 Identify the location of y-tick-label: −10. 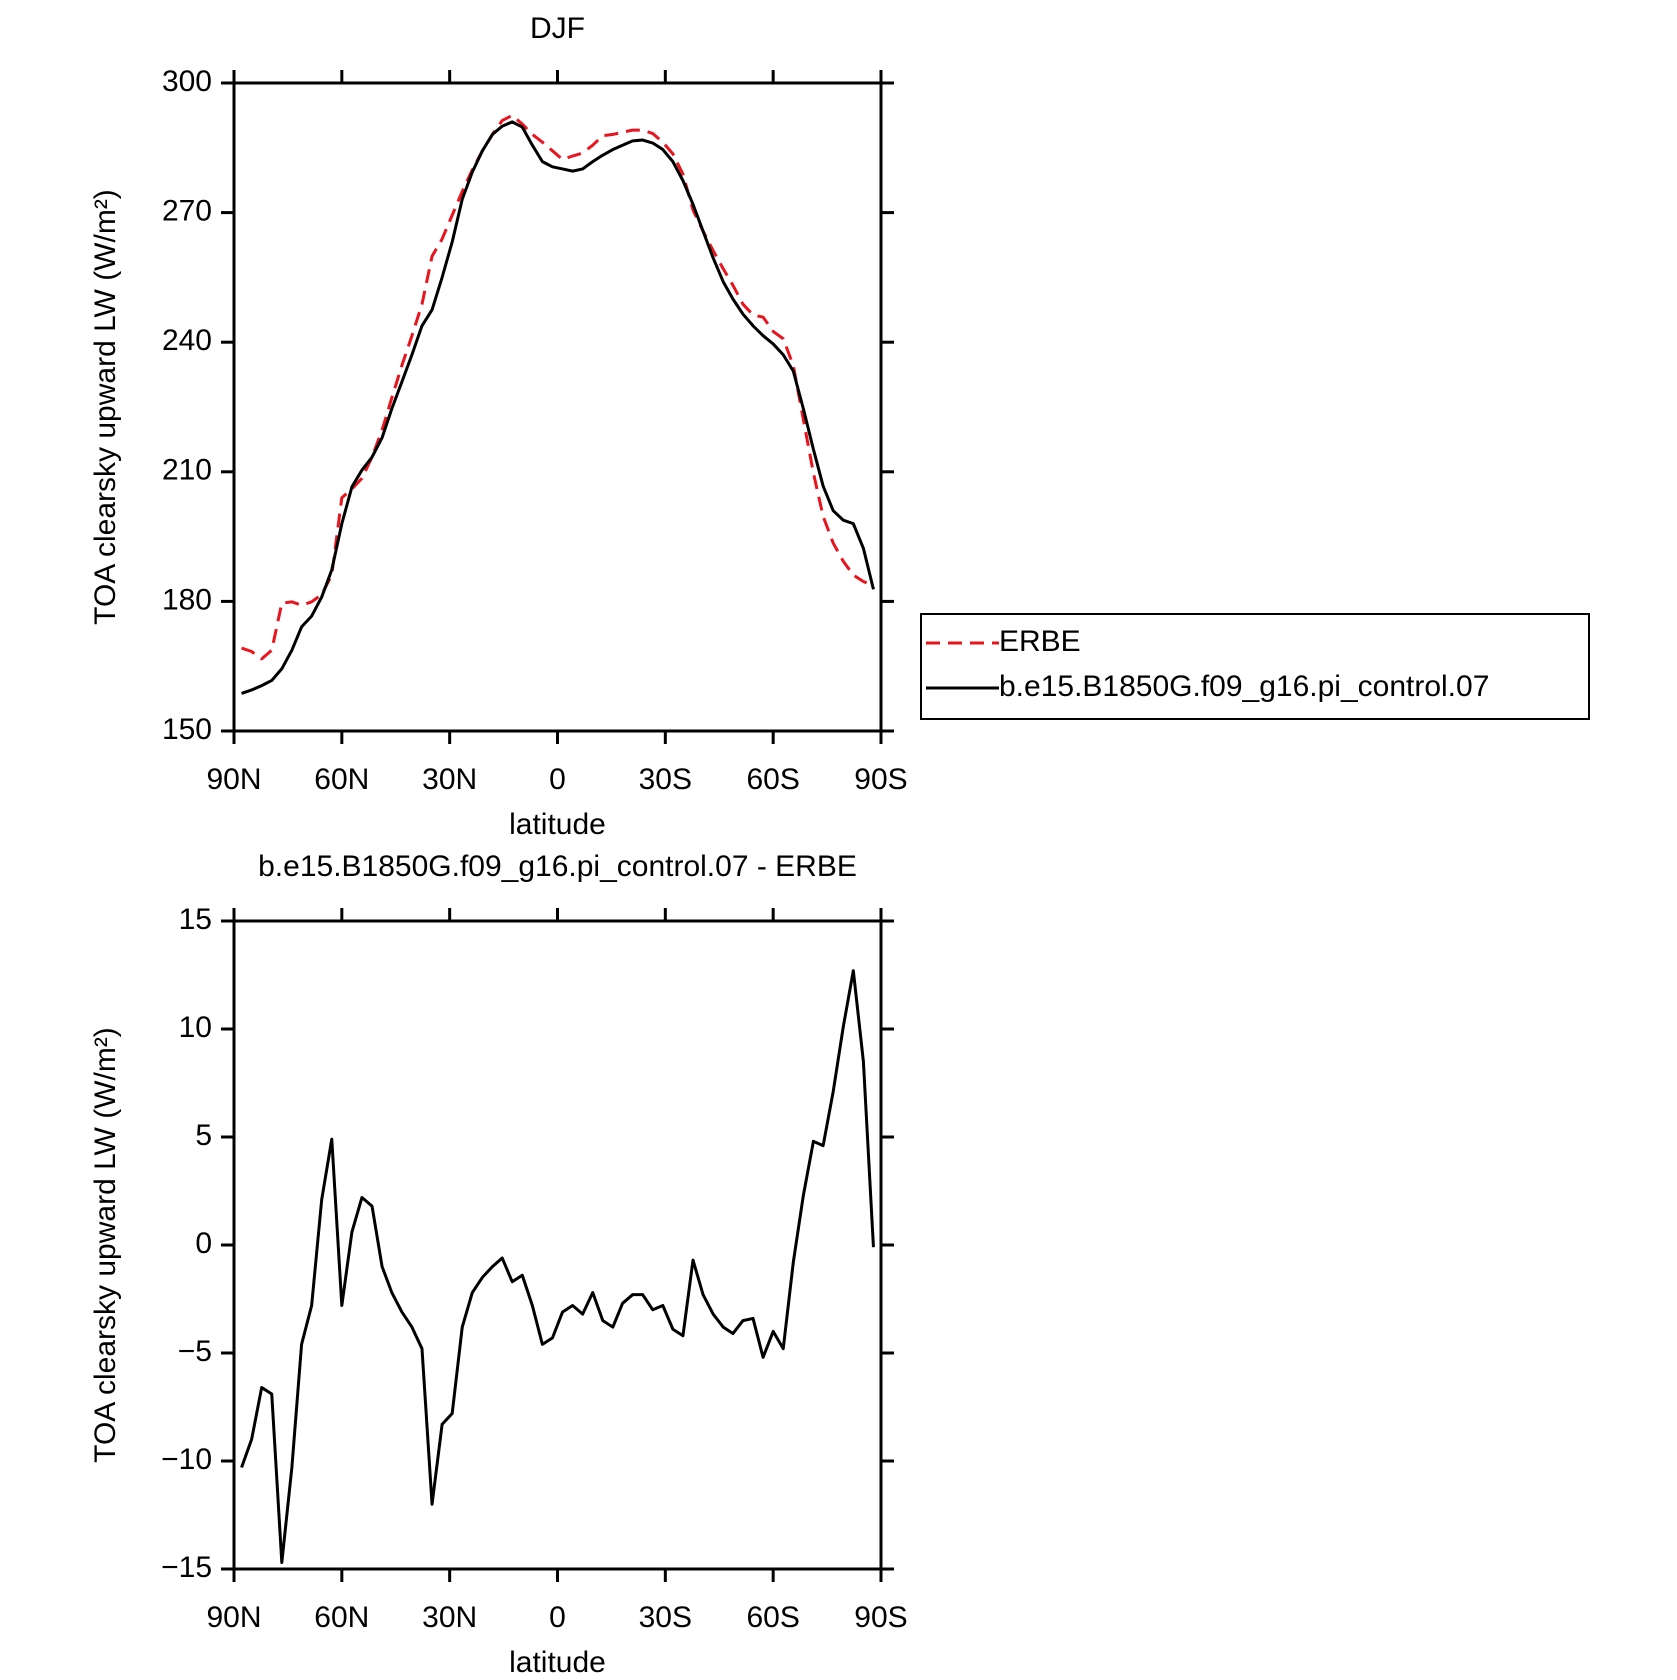
(186, 1459).